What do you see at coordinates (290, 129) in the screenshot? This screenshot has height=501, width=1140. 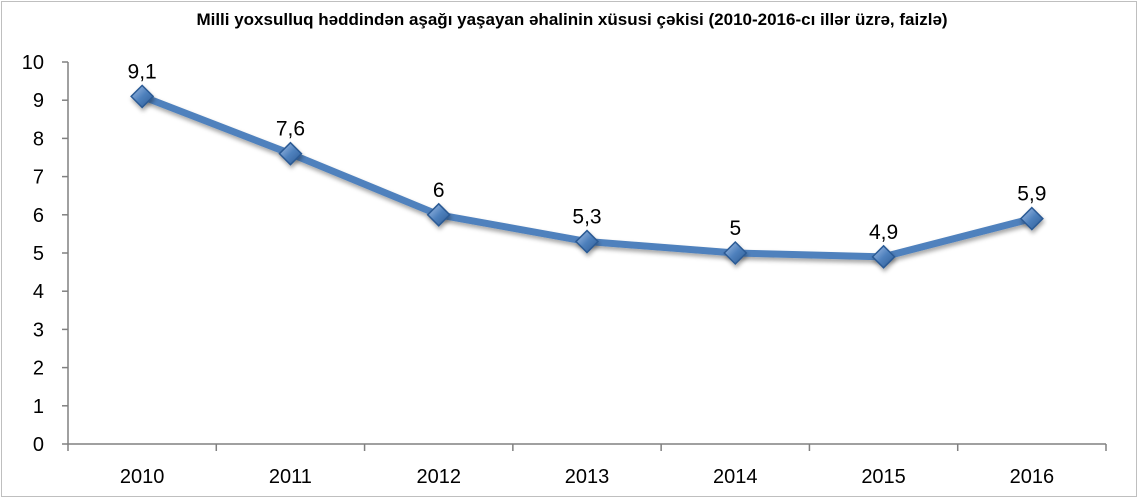 I see `data-label: 7,6` at bounding box center [290, 129].